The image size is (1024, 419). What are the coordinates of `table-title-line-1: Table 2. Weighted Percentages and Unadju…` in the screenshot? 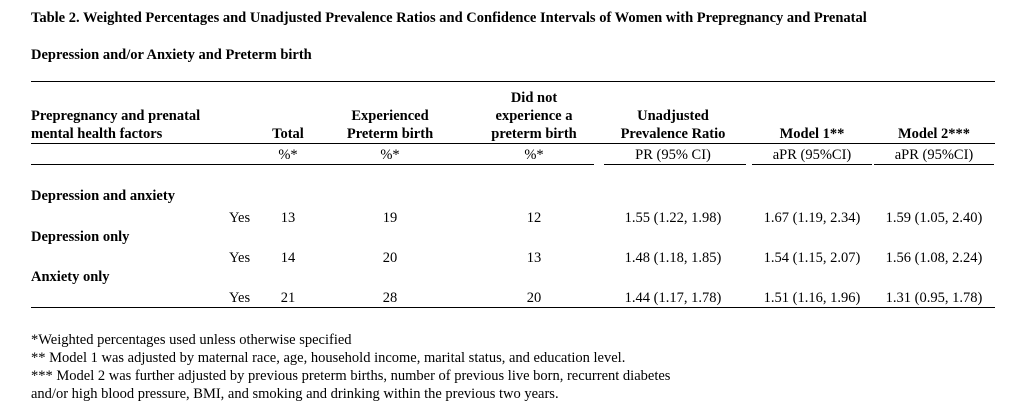 It's located at (449, 18).